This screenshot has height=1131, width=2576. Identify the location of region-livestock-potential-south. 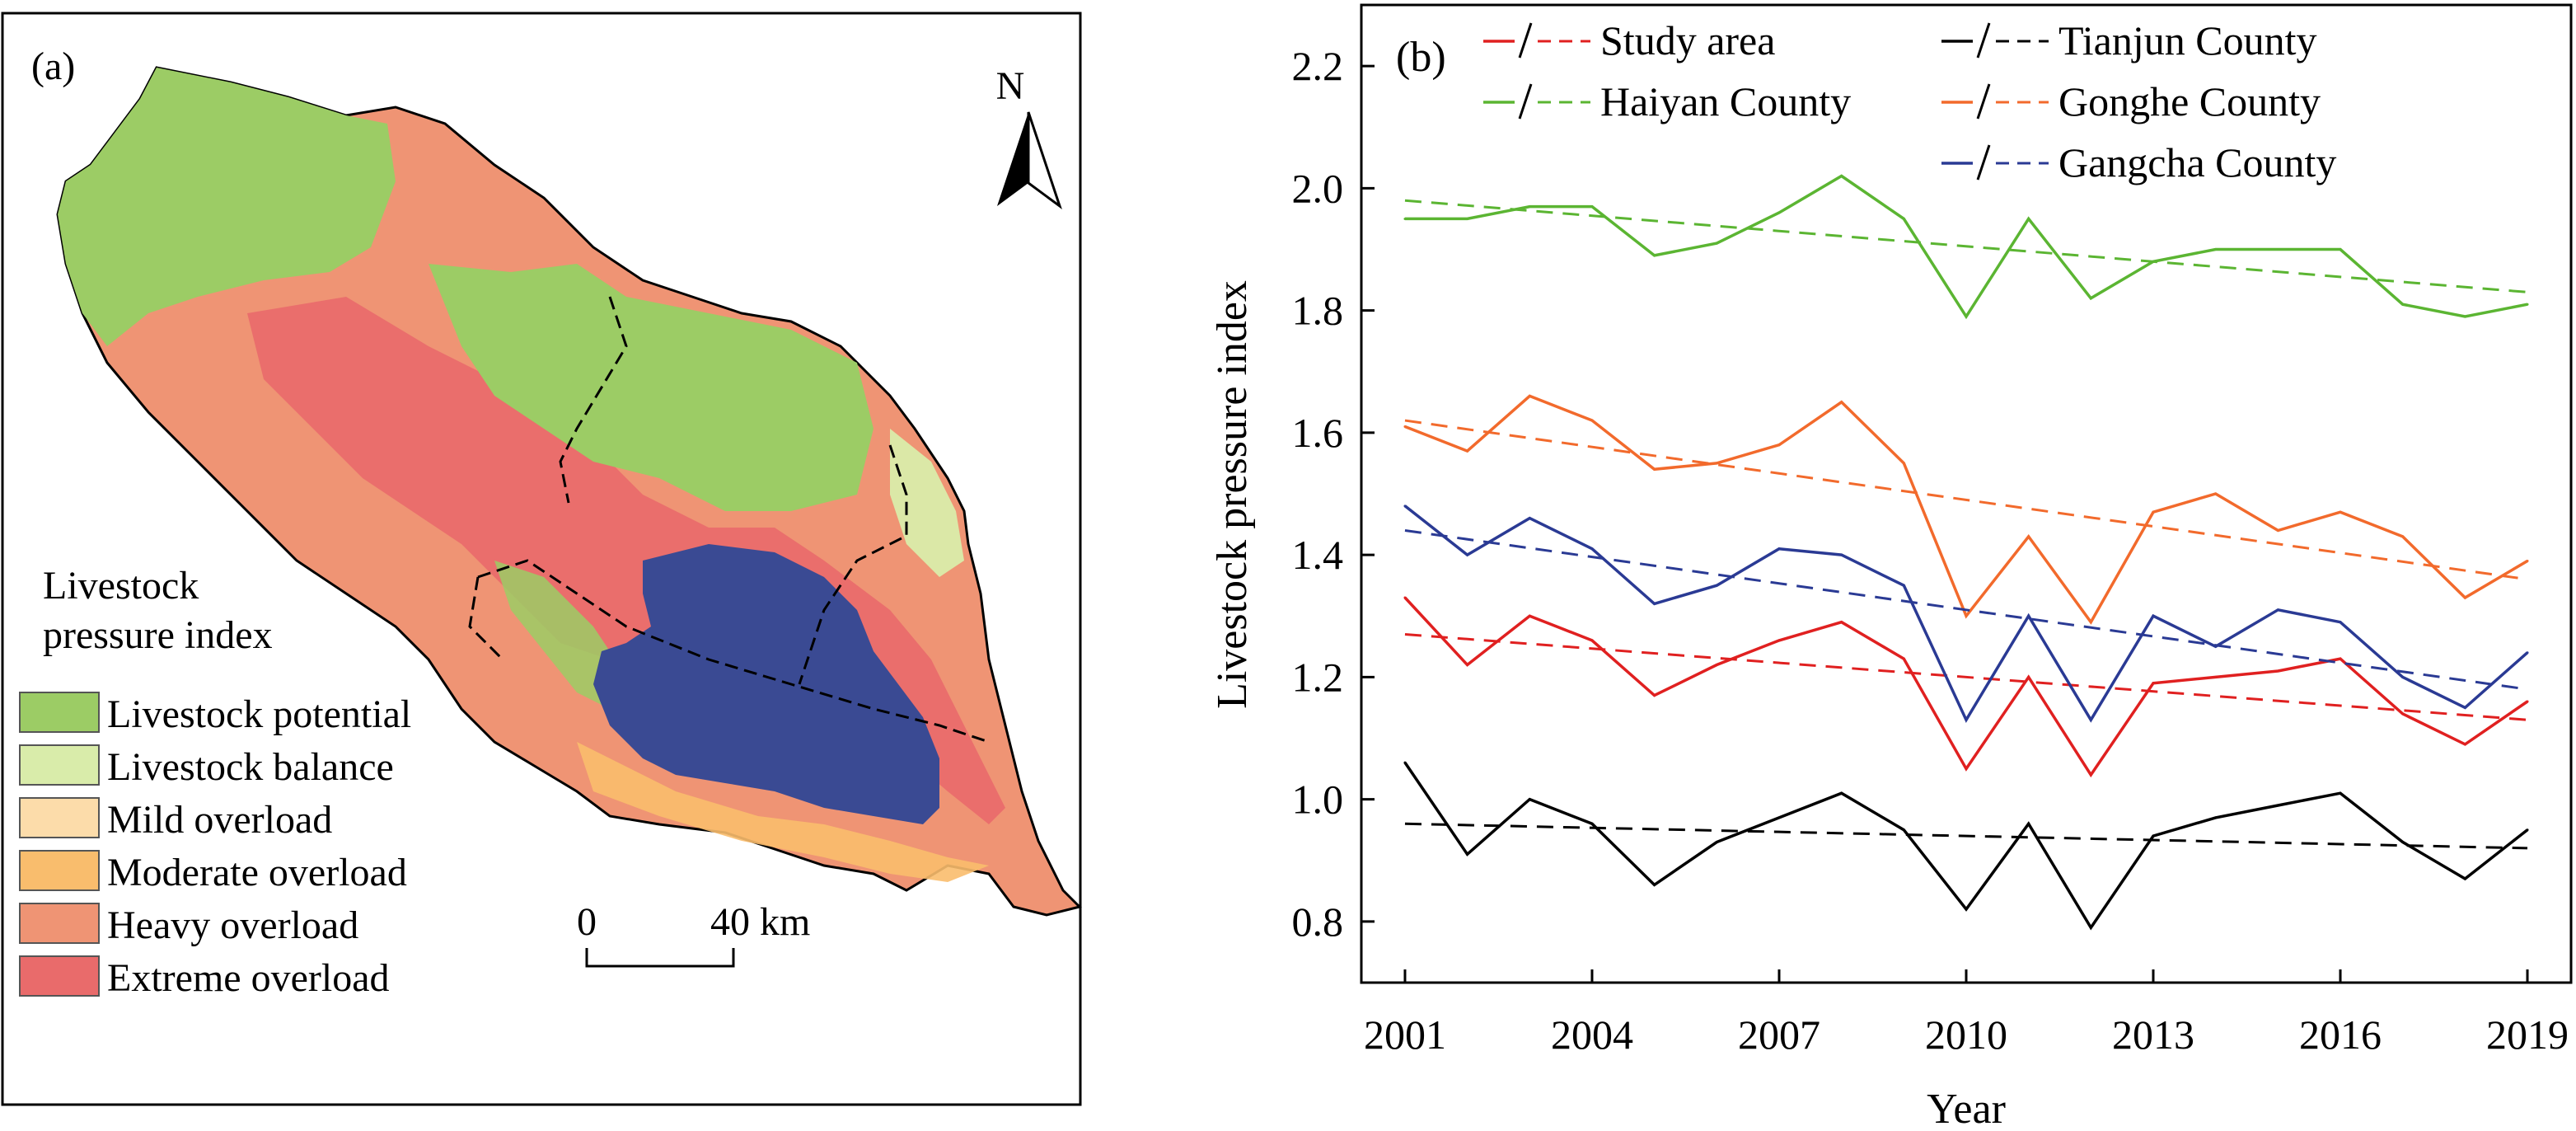
(560, 635).